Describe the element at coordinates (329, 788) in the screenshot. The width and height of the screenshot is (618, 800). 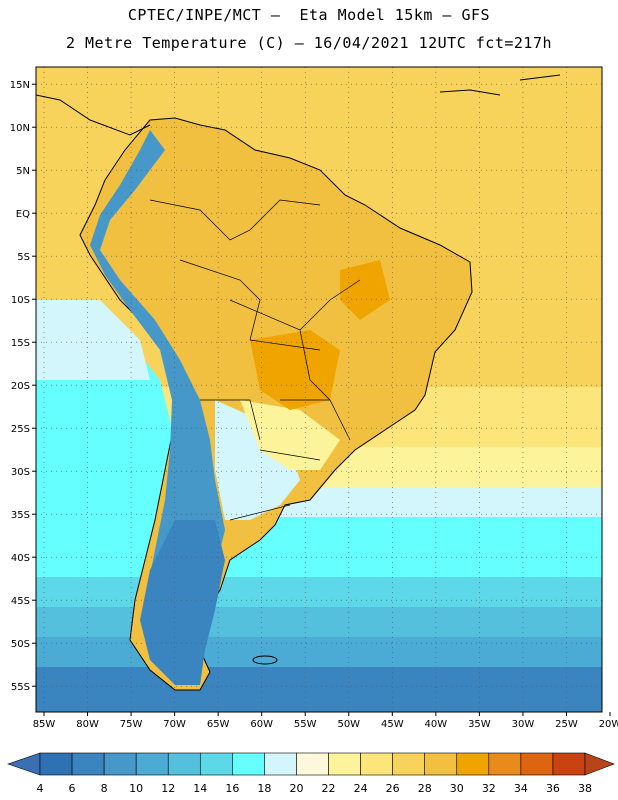
I see `colorbar-label: 22` at that location.